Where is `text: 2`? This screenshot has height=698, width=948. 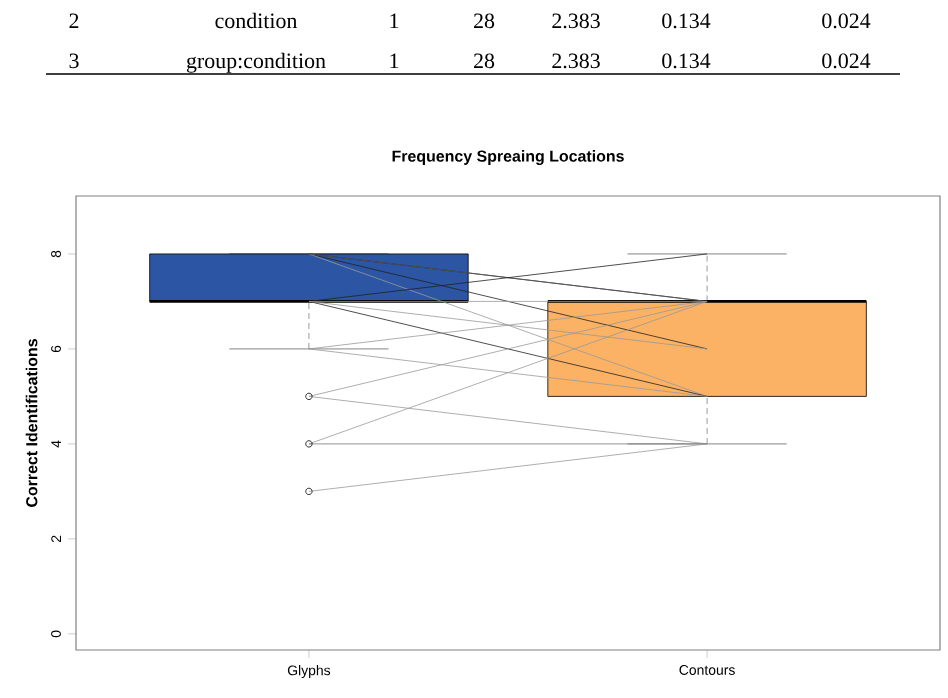
text: 2 is located at coordinates (74, 20).